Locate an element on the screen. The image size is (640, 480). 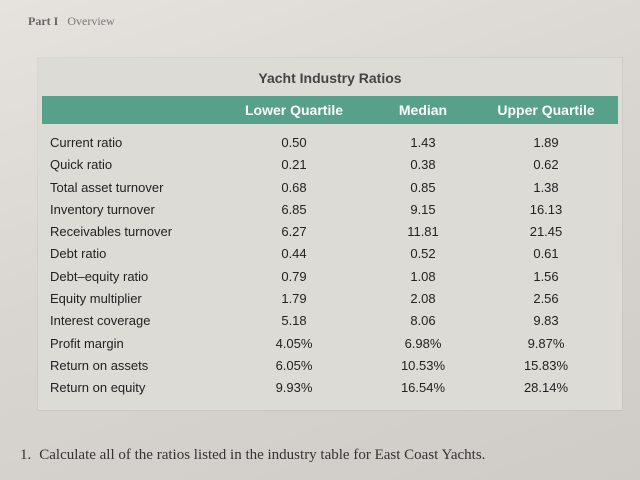
row-label: Return on assets is located at coordinates (99, 365).